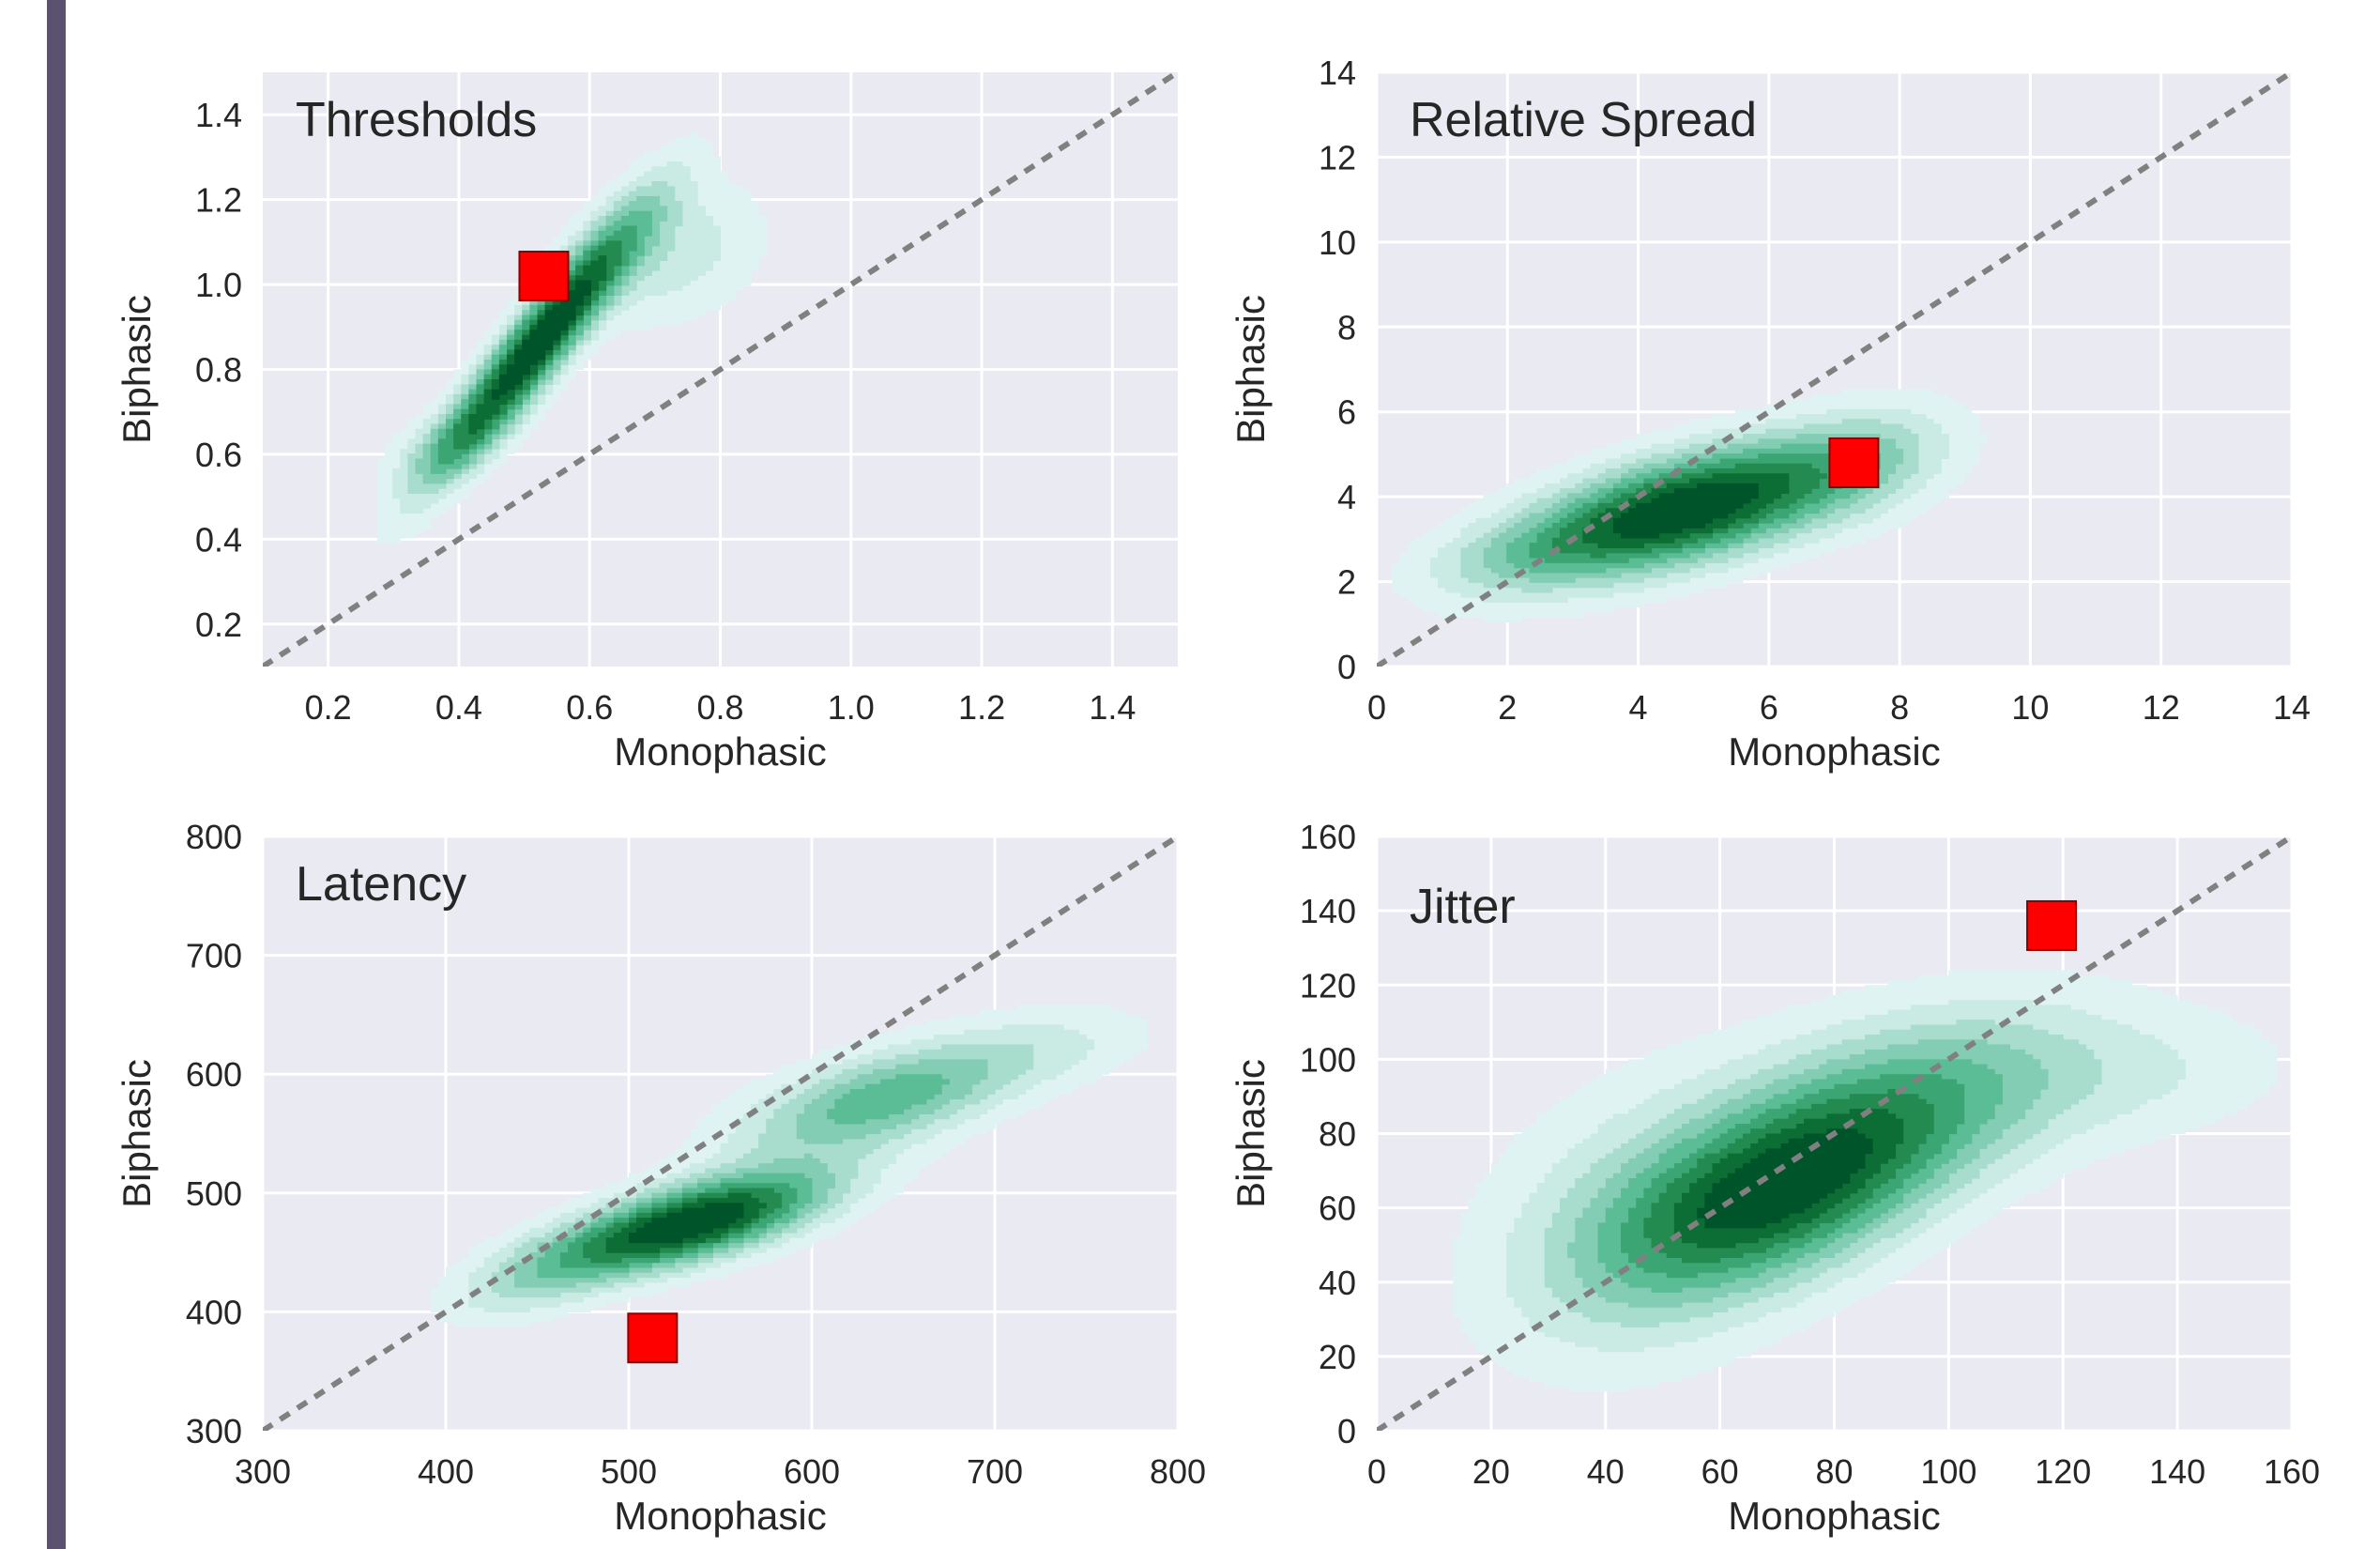 This screenshot has height=1549, width=2380. Describe the element at coordinates (629, 1471) in the screenshot. I see `x-tick-label: 500` at that location.